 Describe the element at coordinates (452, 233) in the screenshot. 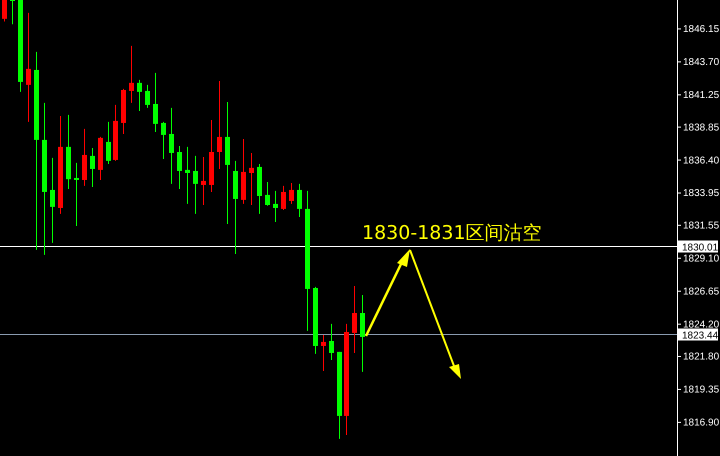

I see `annotation: 1830-1831区间沽空` at that location.